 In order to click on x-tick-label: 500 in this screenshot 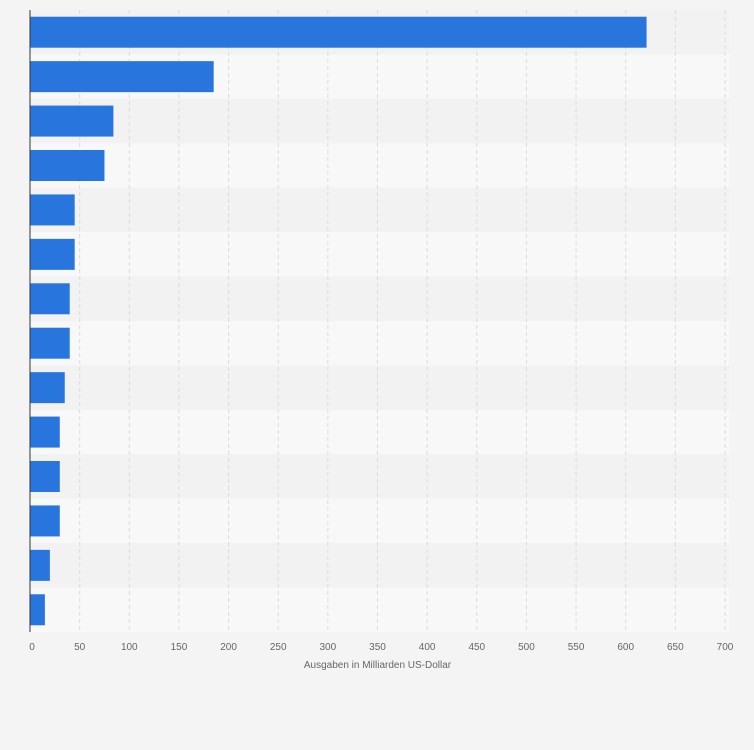, I will do `click(526, 647)`.